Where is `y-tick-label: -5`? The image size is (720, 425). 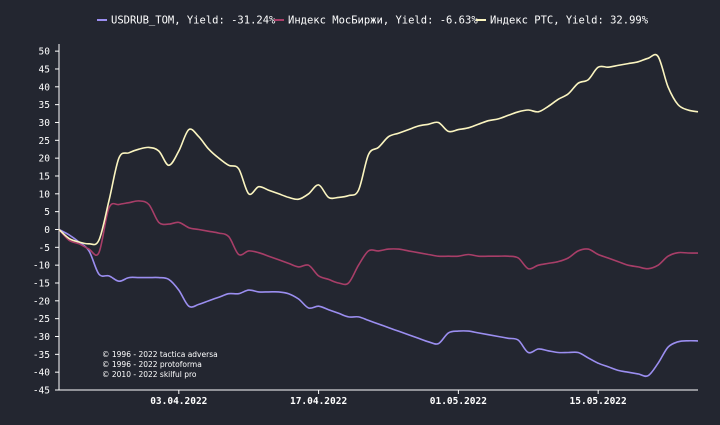 y-tick-label: -5 is located at coordinates (44, 248).